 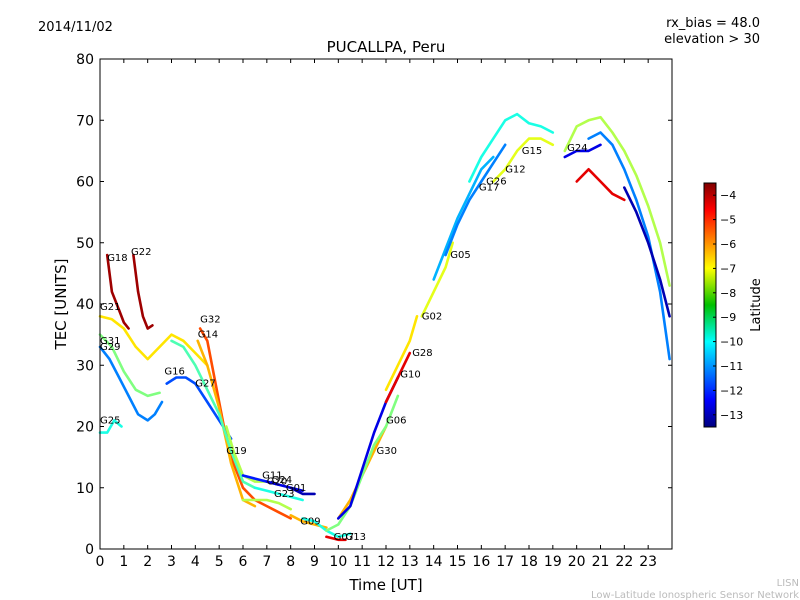 I want to click on satellite-label: G12, so click(x=515, y=169).